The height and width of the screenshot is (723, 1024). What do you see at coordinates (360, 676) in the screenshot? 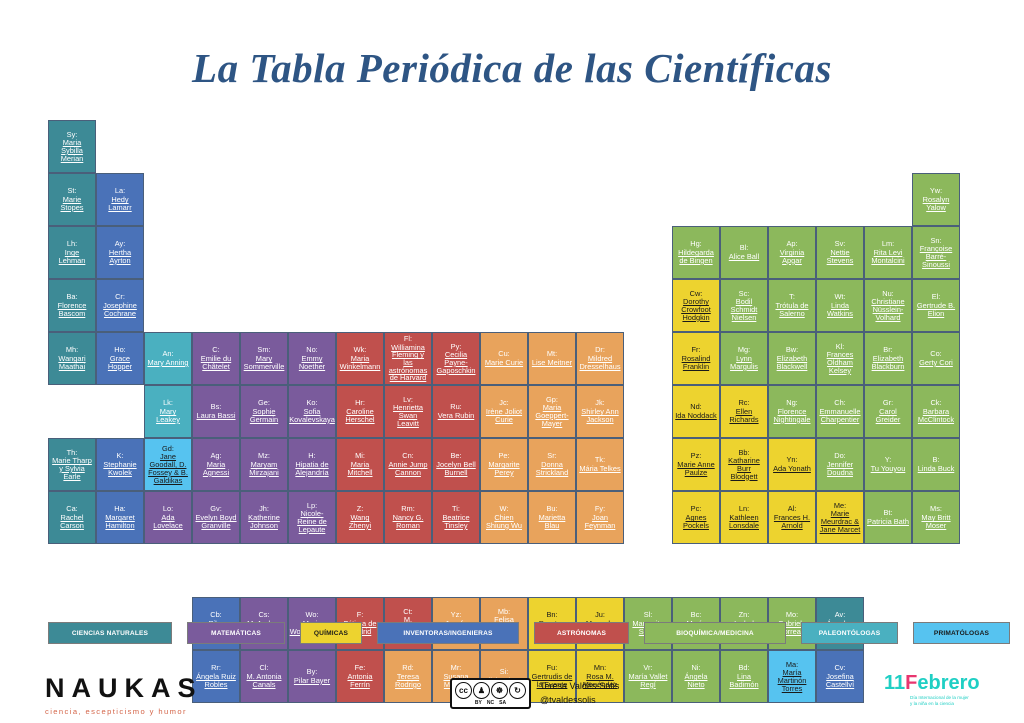
I see `element-cell: Fe: Antonia Ferrín` at bounding box center [360, 676].